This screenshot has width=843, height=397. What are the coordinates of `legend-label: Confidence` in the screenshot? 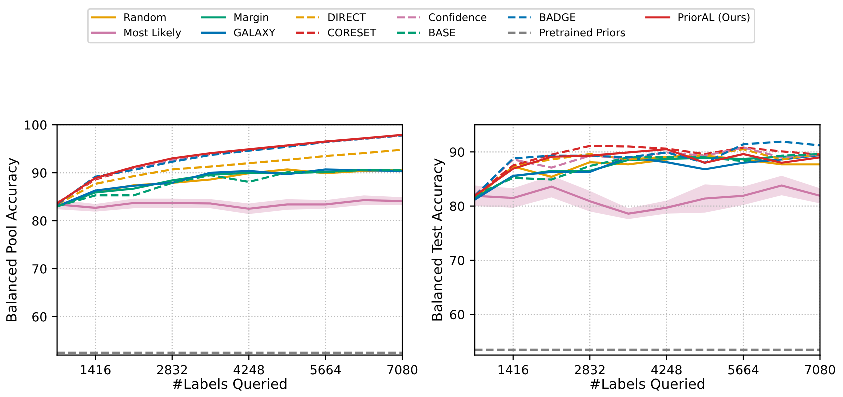 It's located at (458, 17).